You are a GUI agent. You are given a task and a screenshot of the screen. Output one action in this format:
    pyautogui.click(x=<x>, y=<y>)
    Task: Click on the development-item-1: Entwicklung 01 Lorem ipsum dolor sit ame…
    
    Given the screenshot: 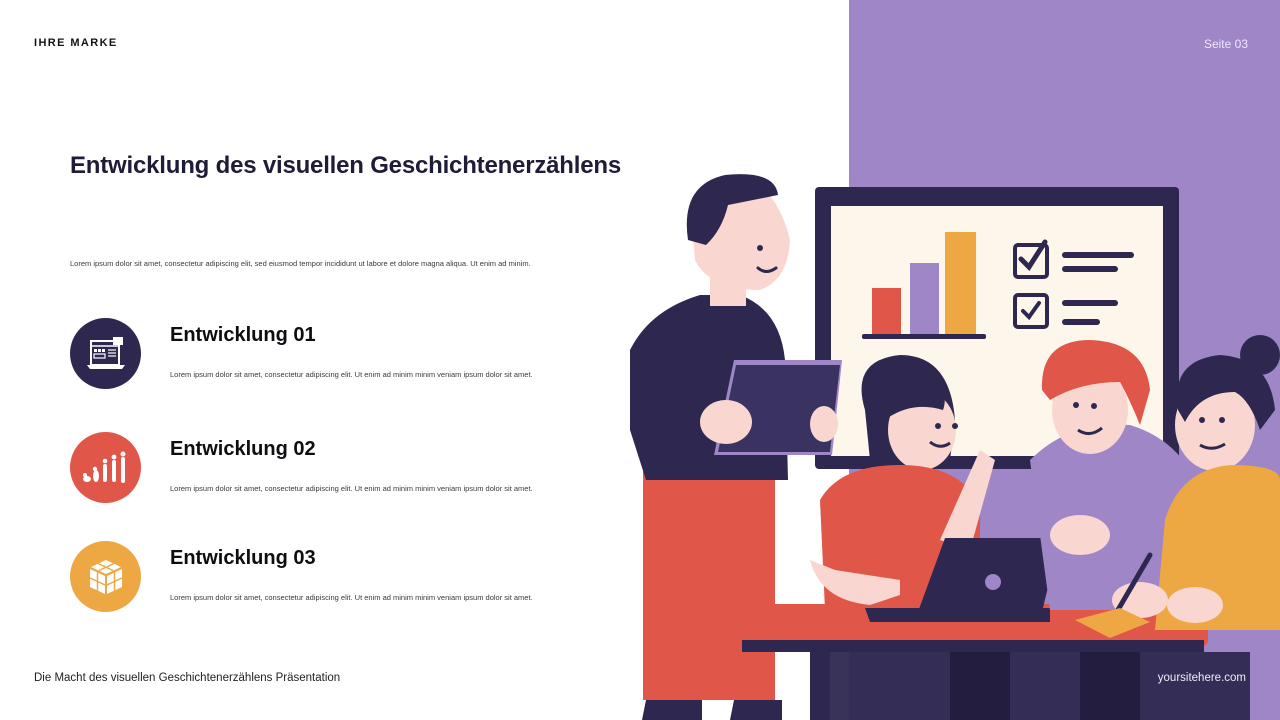 What is the action you would take?
    pyautogui.click(x=330, y=354)
    